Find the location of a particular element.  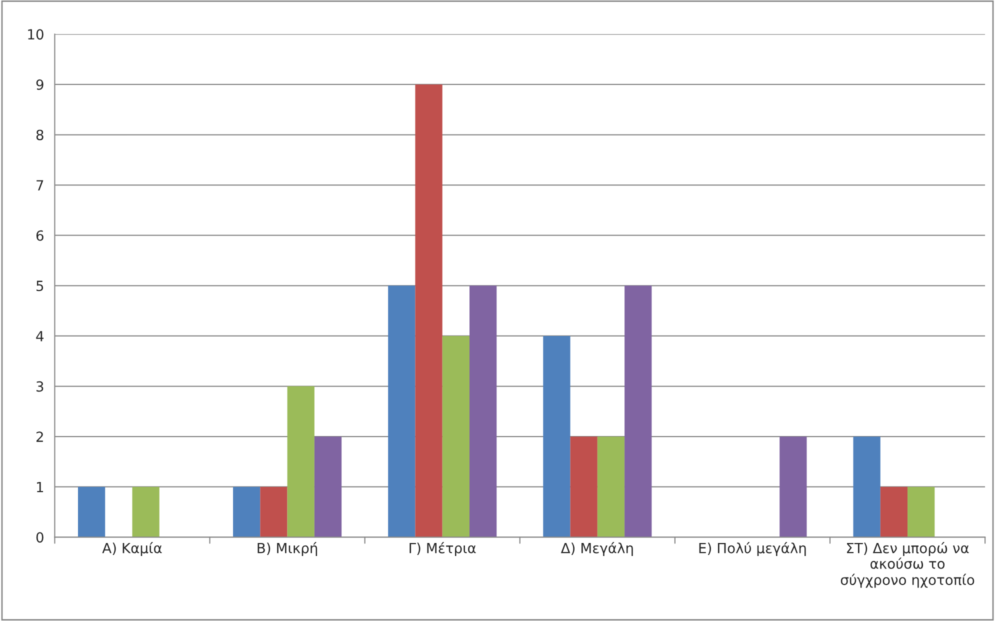

x-tick-label: Δ) Μεγάλη is located at coordinates (596, 549).